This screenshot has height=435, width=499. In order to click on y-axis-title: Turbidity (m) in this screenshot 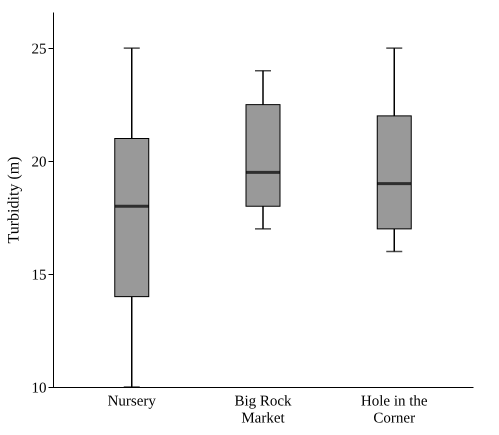, I will do `click(14, 200)`.